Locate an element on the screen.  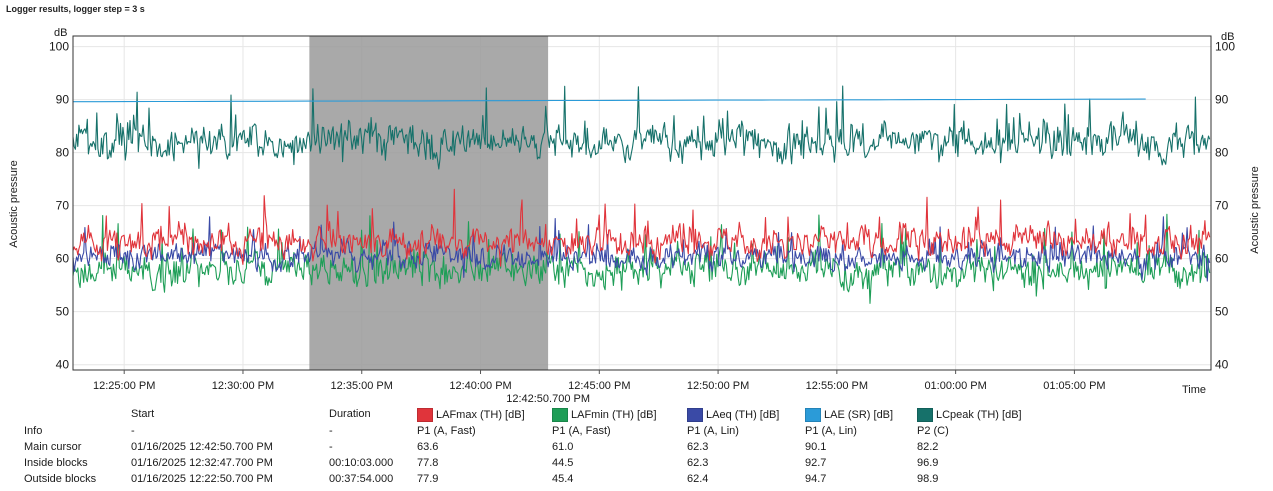
row-value: 94.7 is located at coordinates (816, 479).